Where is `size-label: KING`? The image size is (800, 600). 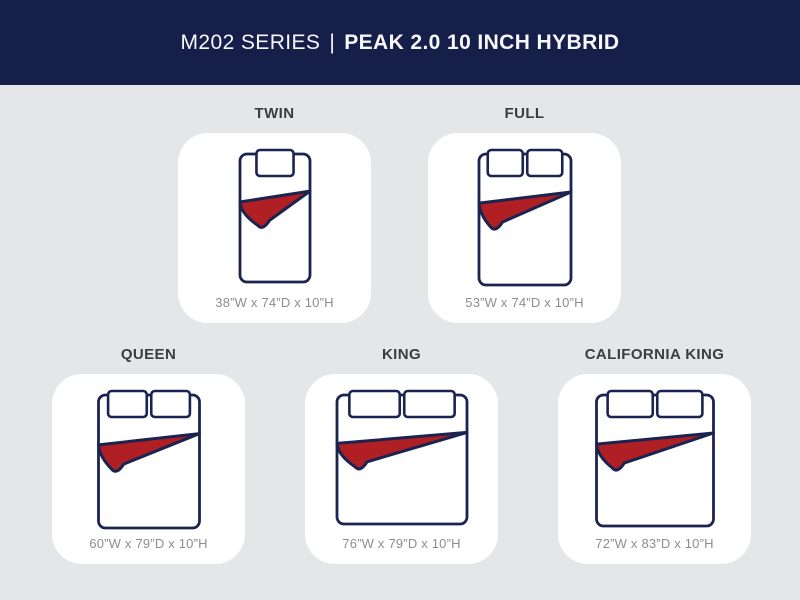 size-label: KING is located at coordinates (401, 354).